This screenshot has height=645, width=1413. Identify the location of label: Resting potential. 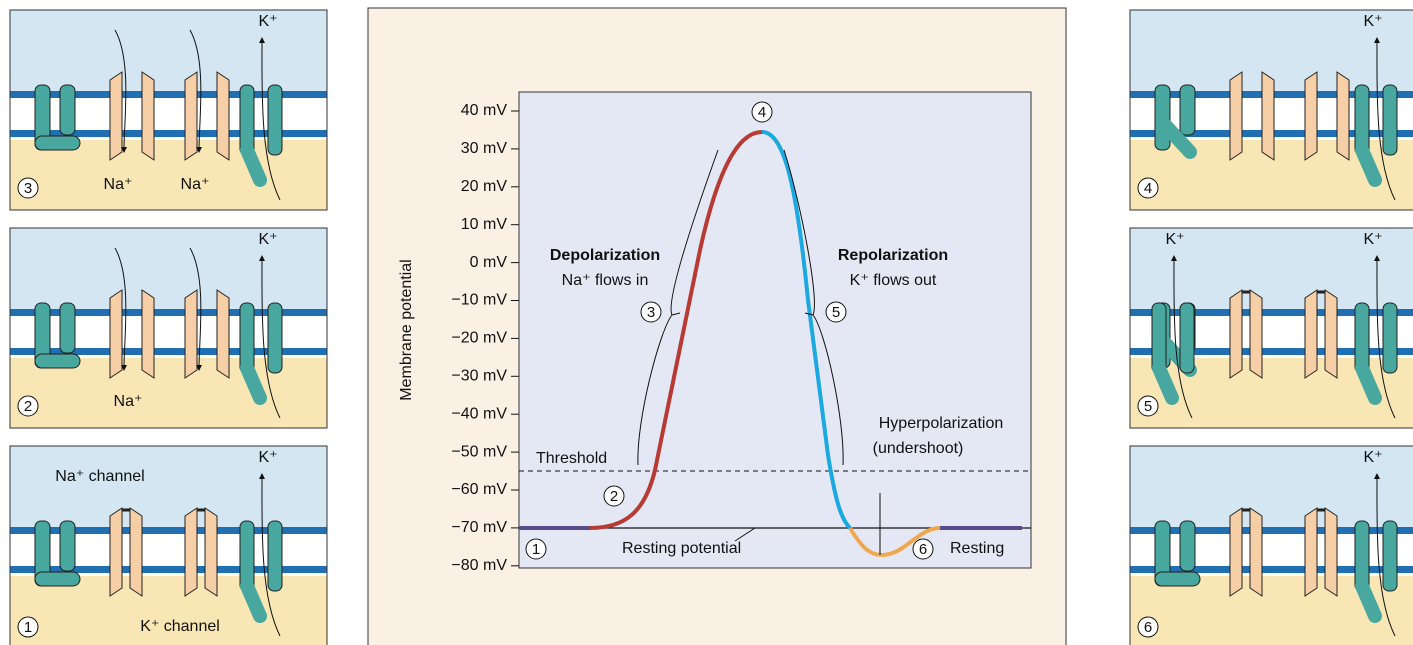
(681, 548).